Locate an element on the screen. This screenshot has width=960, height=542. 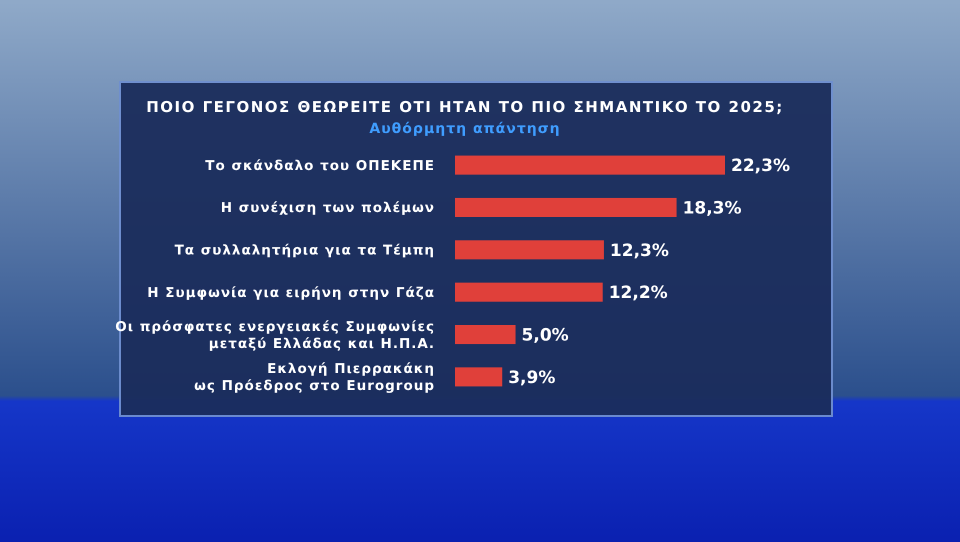
data-label: 22,3% is located at coordinates (760, 166).